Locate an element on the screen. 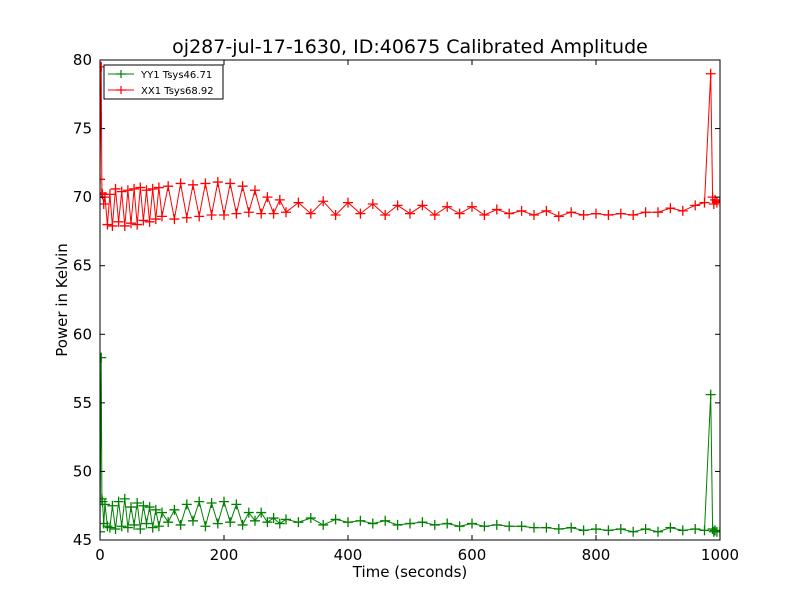 The width and height of the screenshot is (800, 600). x-tick-label: 800 is located at coordinates (596, 555).